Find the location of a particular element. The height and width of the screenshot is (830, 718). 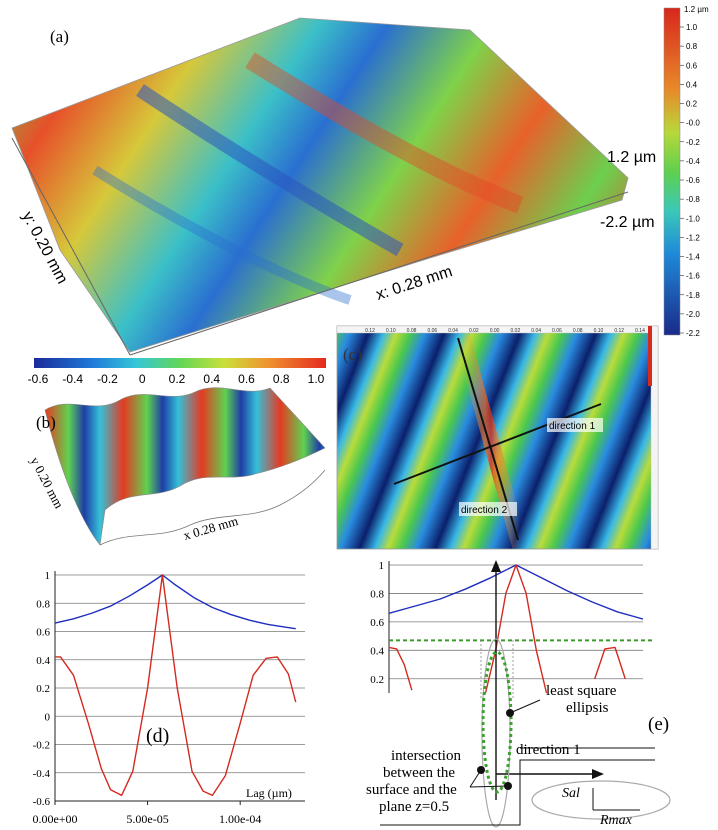

panel-c-x-tick: 0.14 is located at coordinates (640, 331).